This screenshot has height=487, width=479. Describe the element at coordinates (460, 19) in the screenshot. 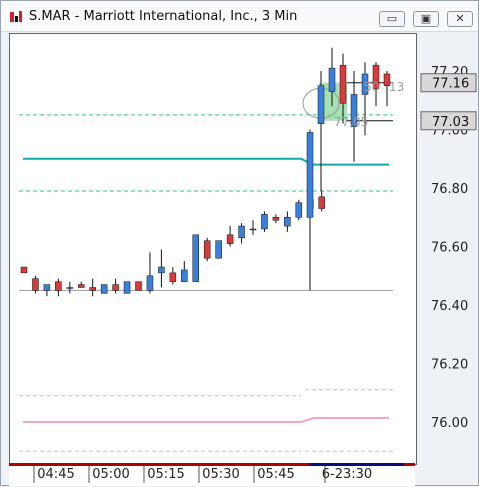

I see `close-button: ✕` at that location.